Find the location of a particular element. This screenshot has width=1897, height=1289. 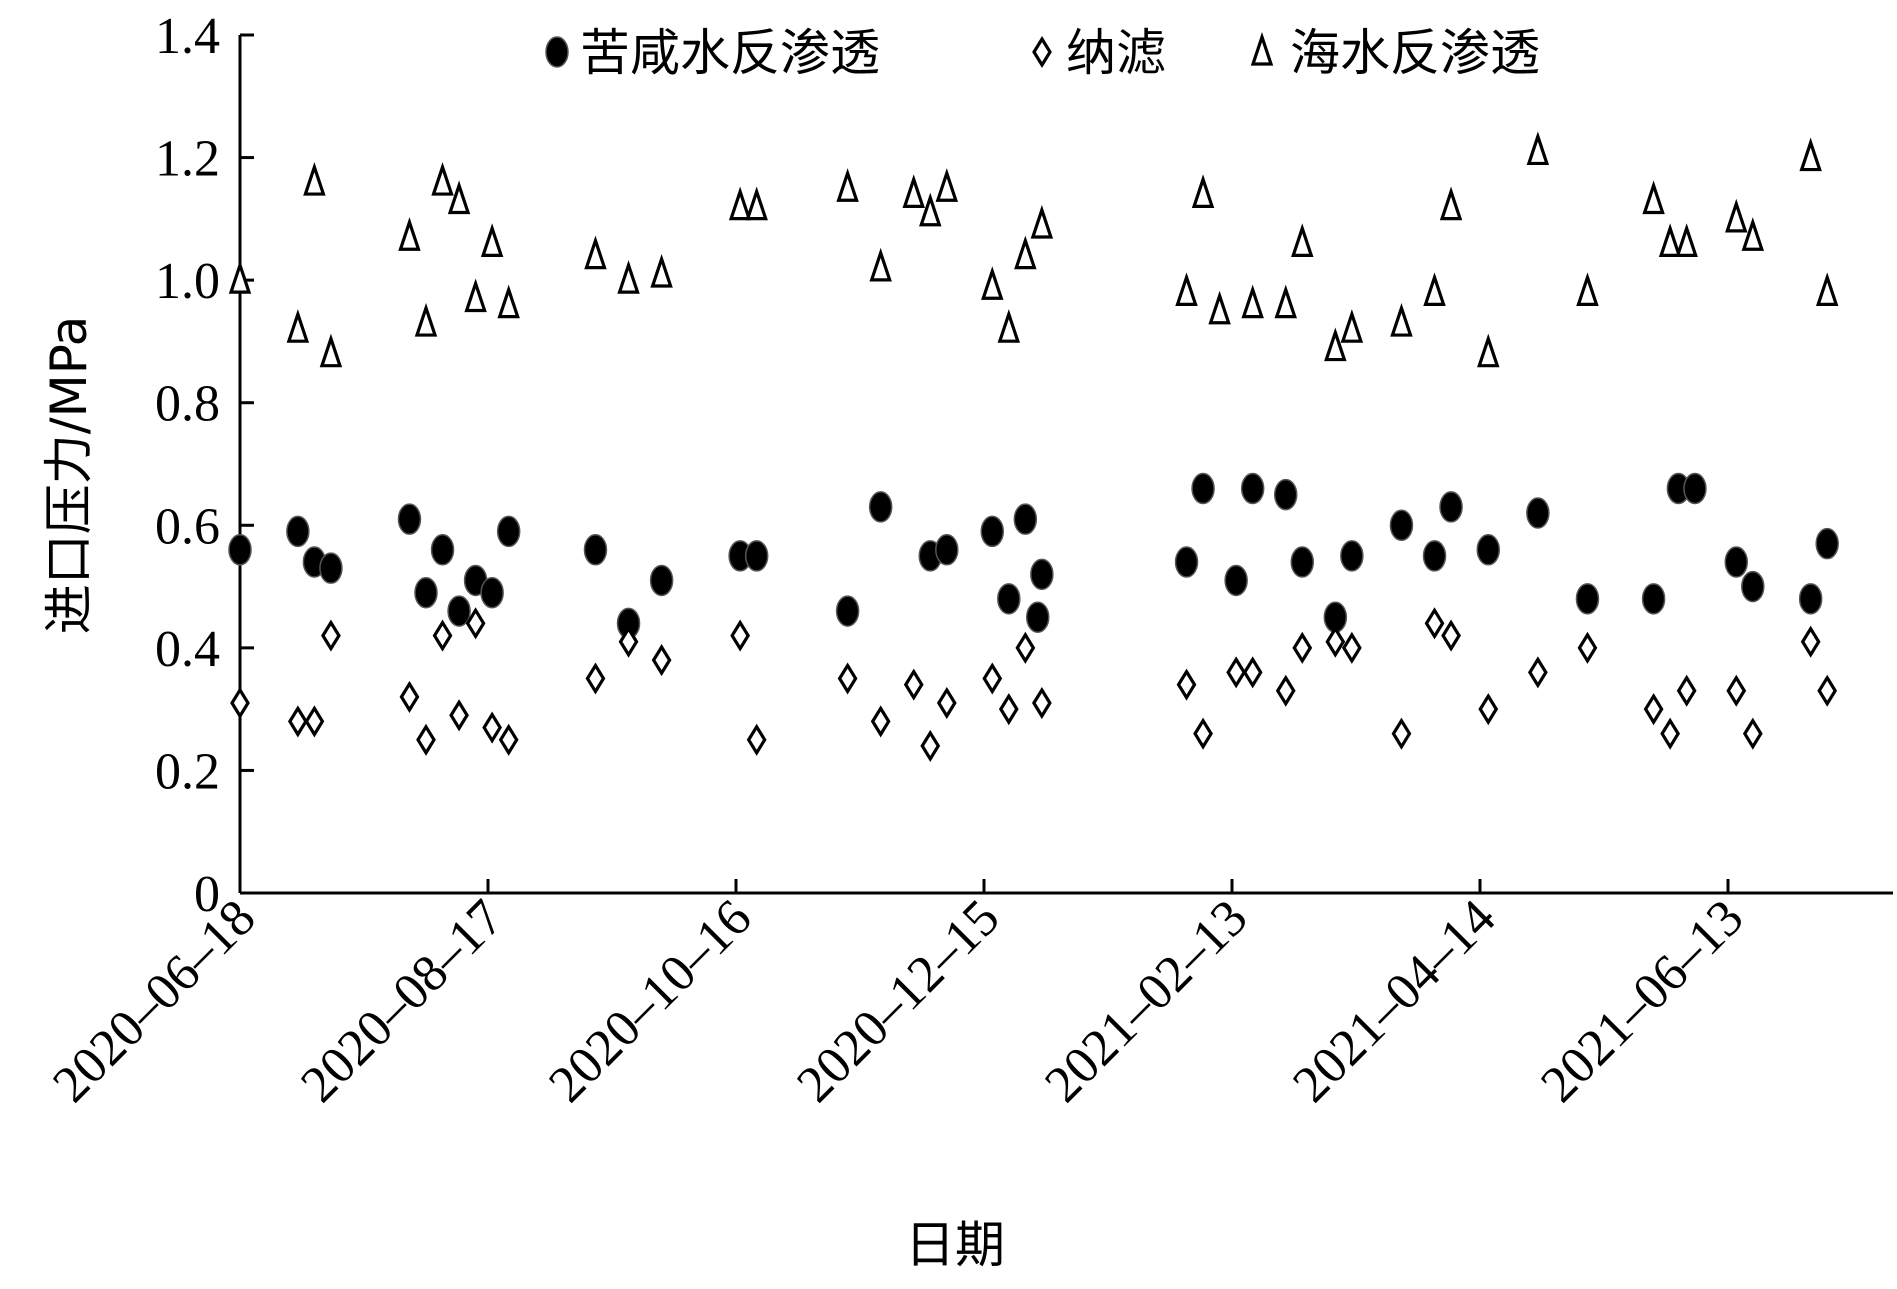

series-circle is located at coordinates (1033, 556).